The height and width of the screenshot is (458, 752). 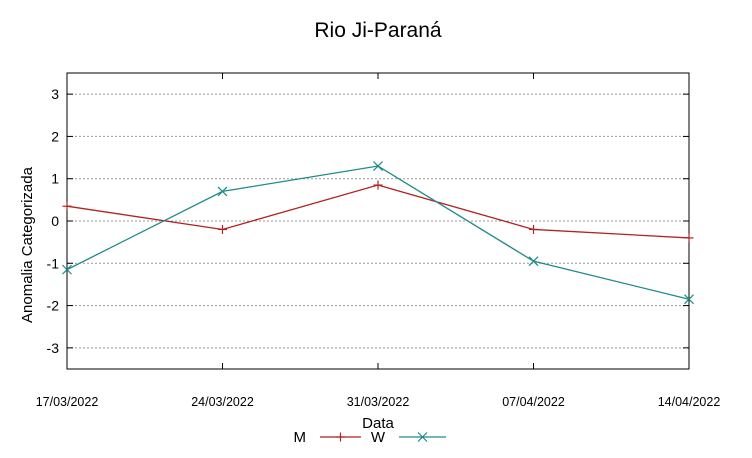 What do you see at coordinates (55, 179) in the screenshot?
I see `y-tick-label: 1` at bounding box center [55, 179].